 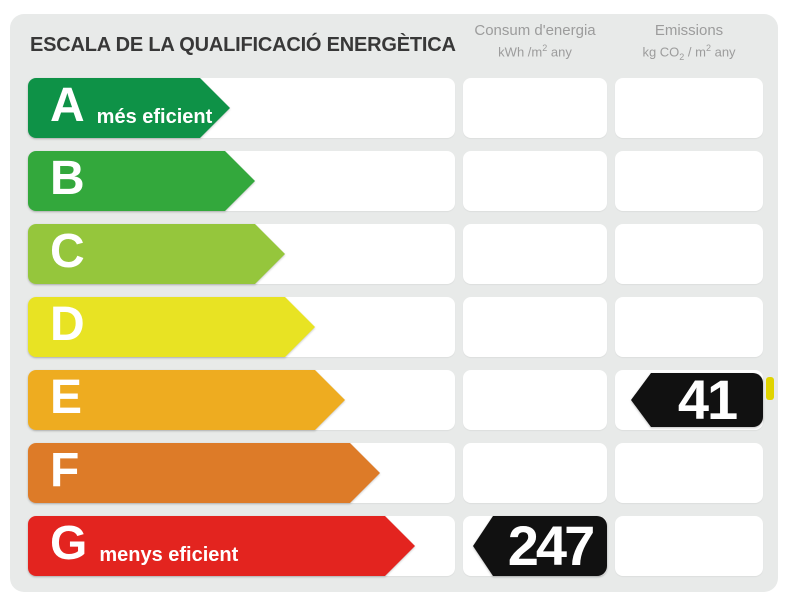 What do you see at coordinates (154, 116) in the screenshot?
I see `rating-label: més eficient` at bounding box center [154, 116].